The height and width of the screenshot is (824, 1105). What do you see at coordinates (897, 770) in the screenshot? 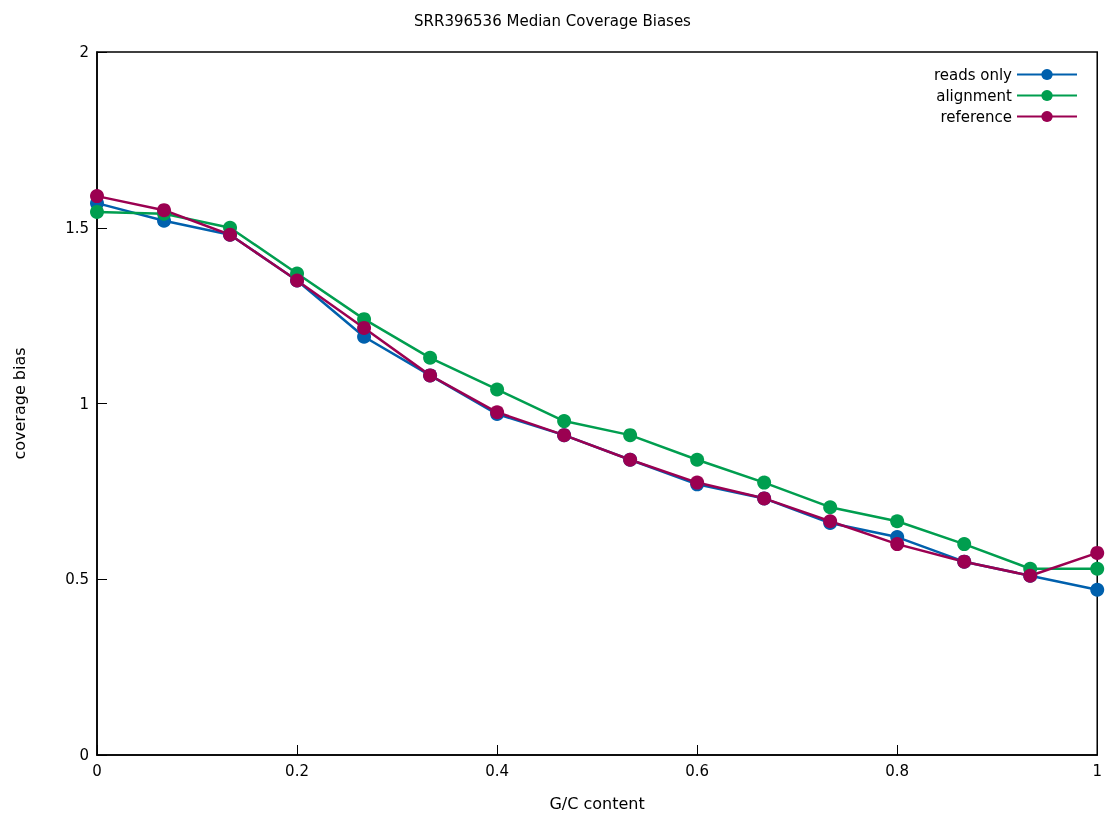
I see `x-tick-label: 0.8` at bounding box center [897, 770].